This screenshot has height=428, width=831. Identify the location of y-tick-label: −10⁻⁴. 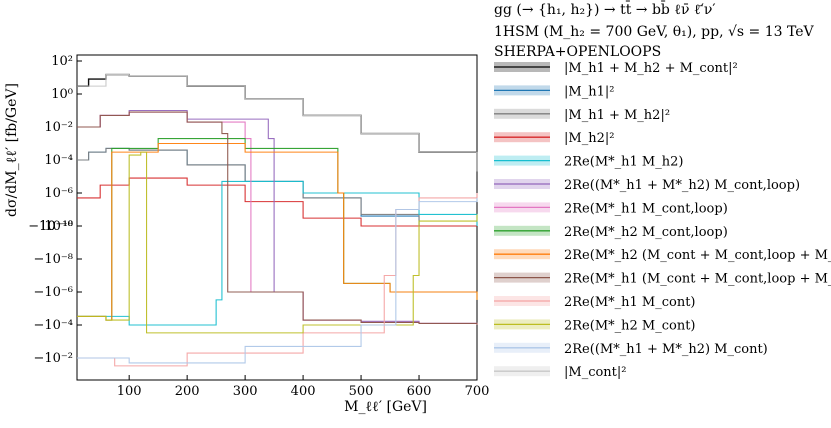
(53, 325).